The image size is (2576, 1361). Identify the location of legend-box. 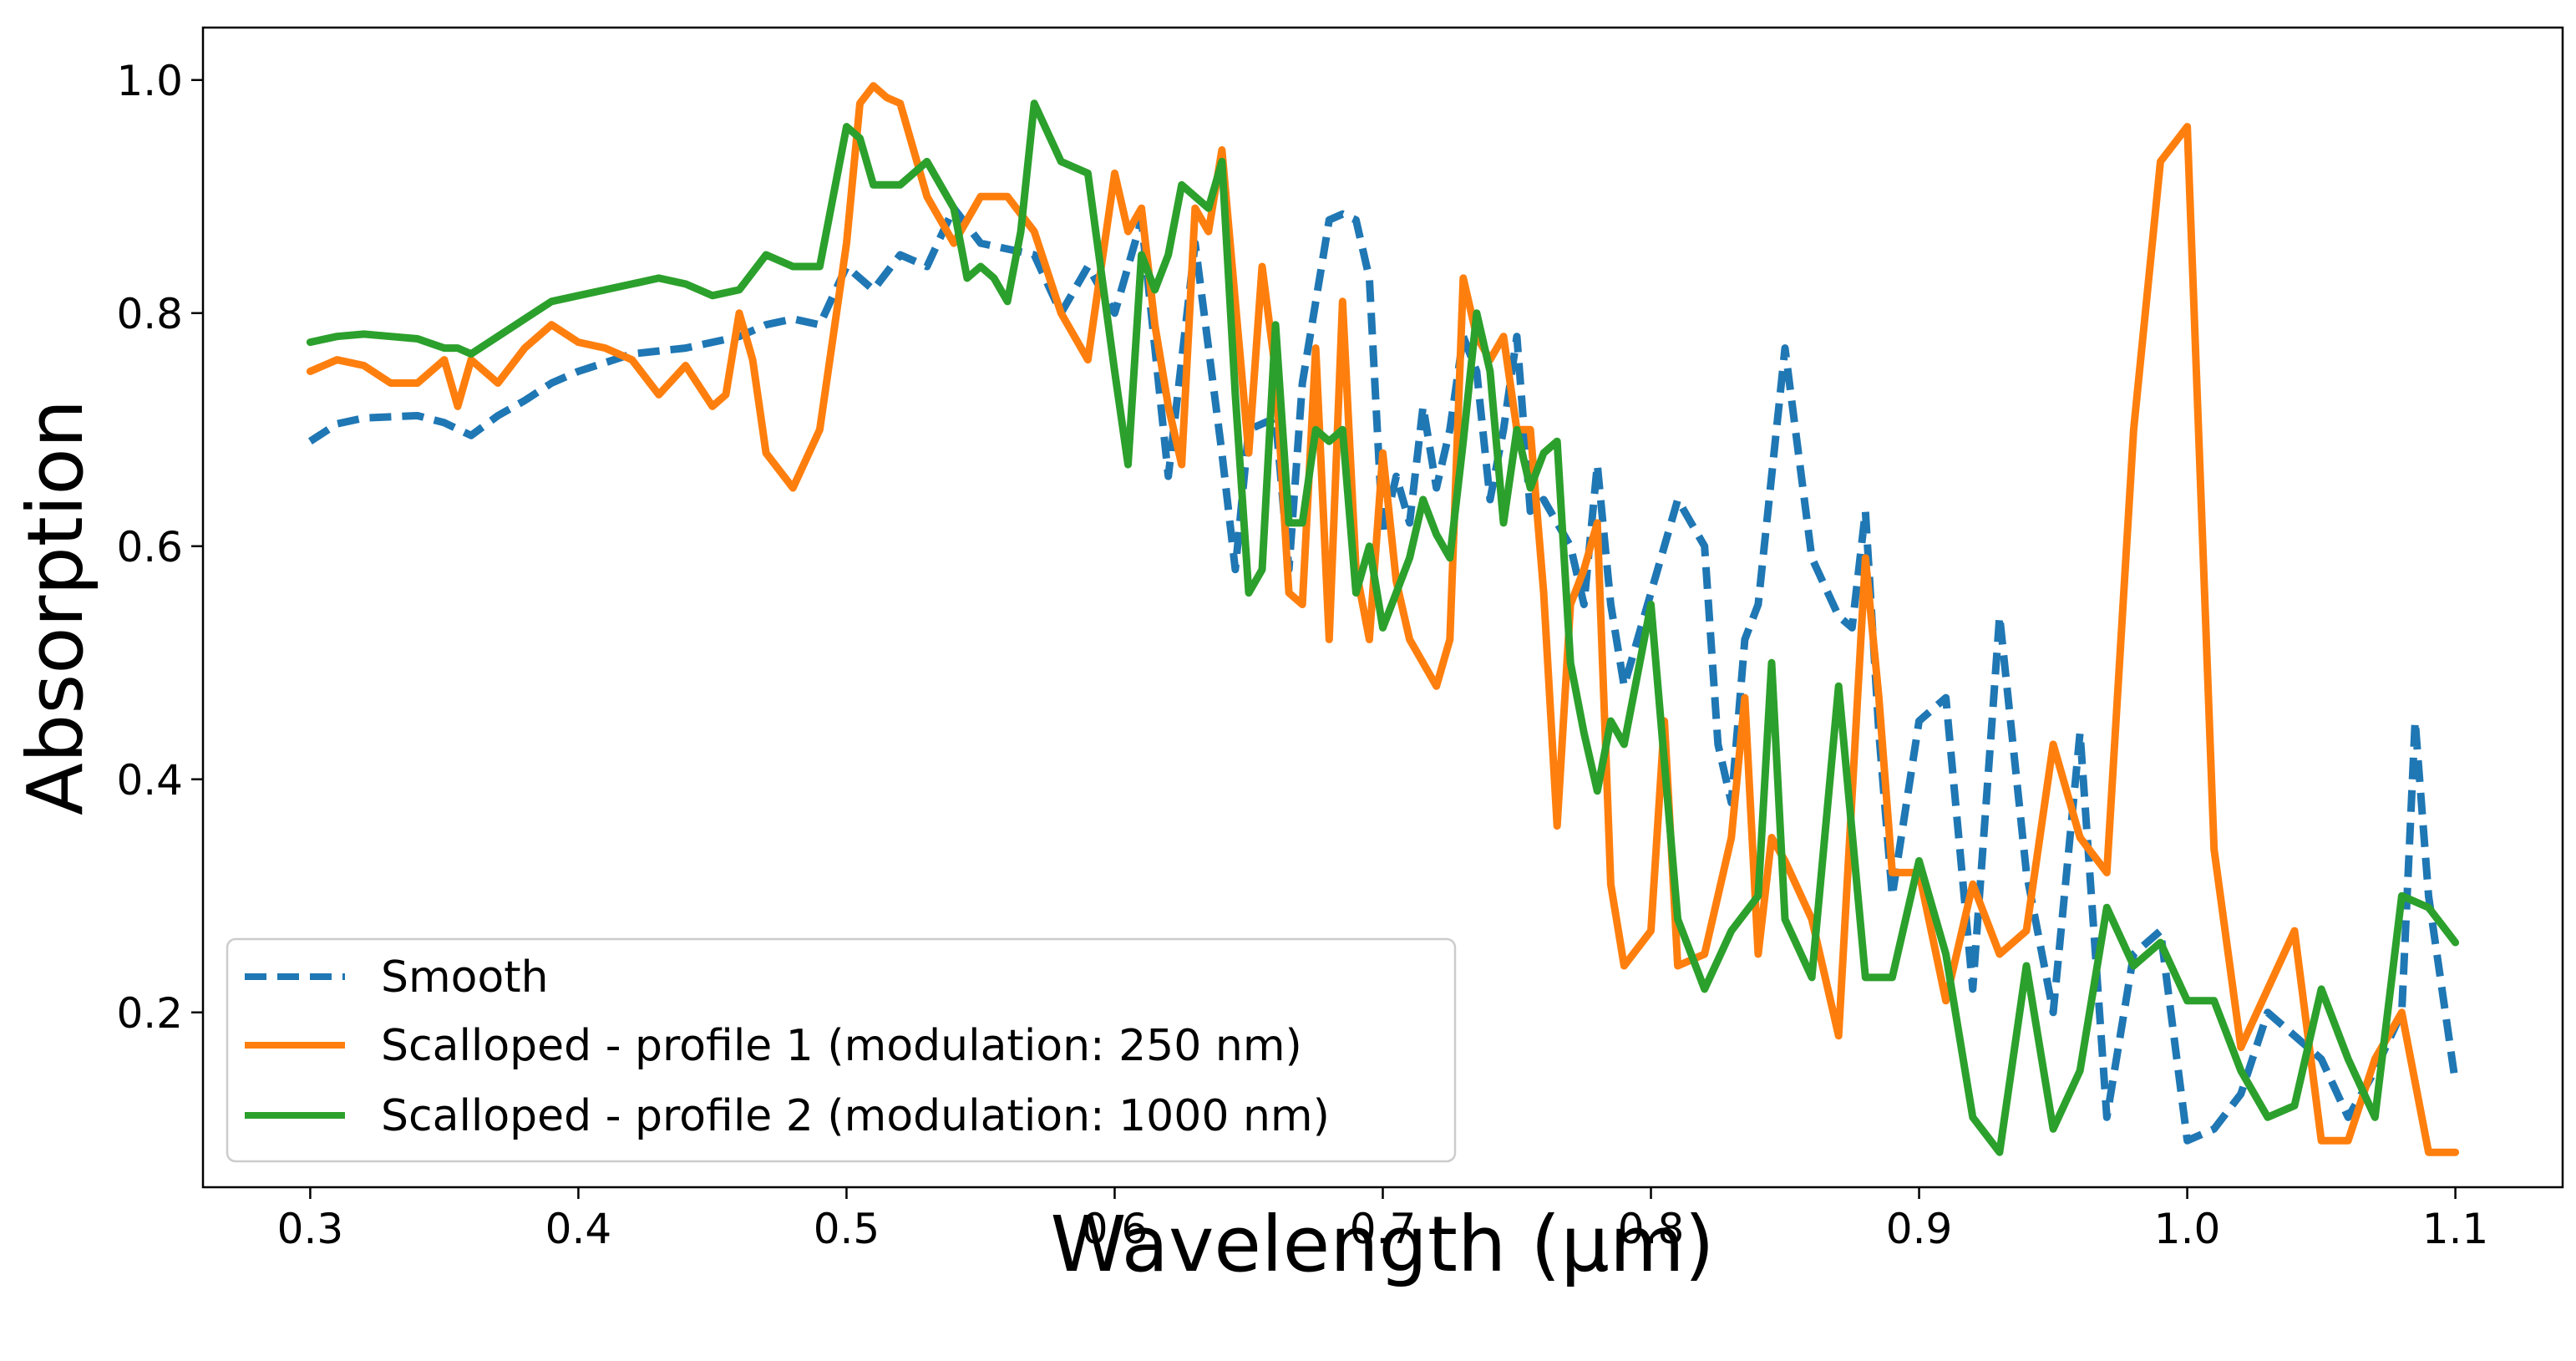
(841, 1050).